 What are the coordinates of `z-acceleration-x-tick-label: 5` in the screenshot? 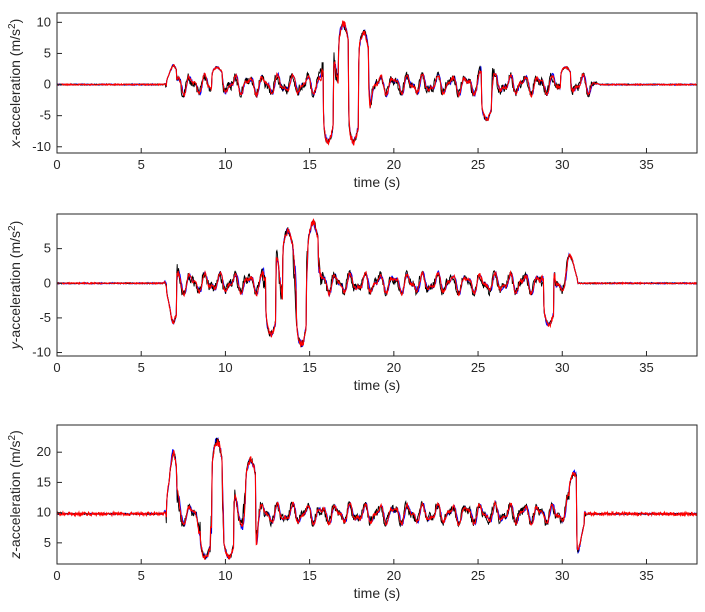 It's located at (141, 575).